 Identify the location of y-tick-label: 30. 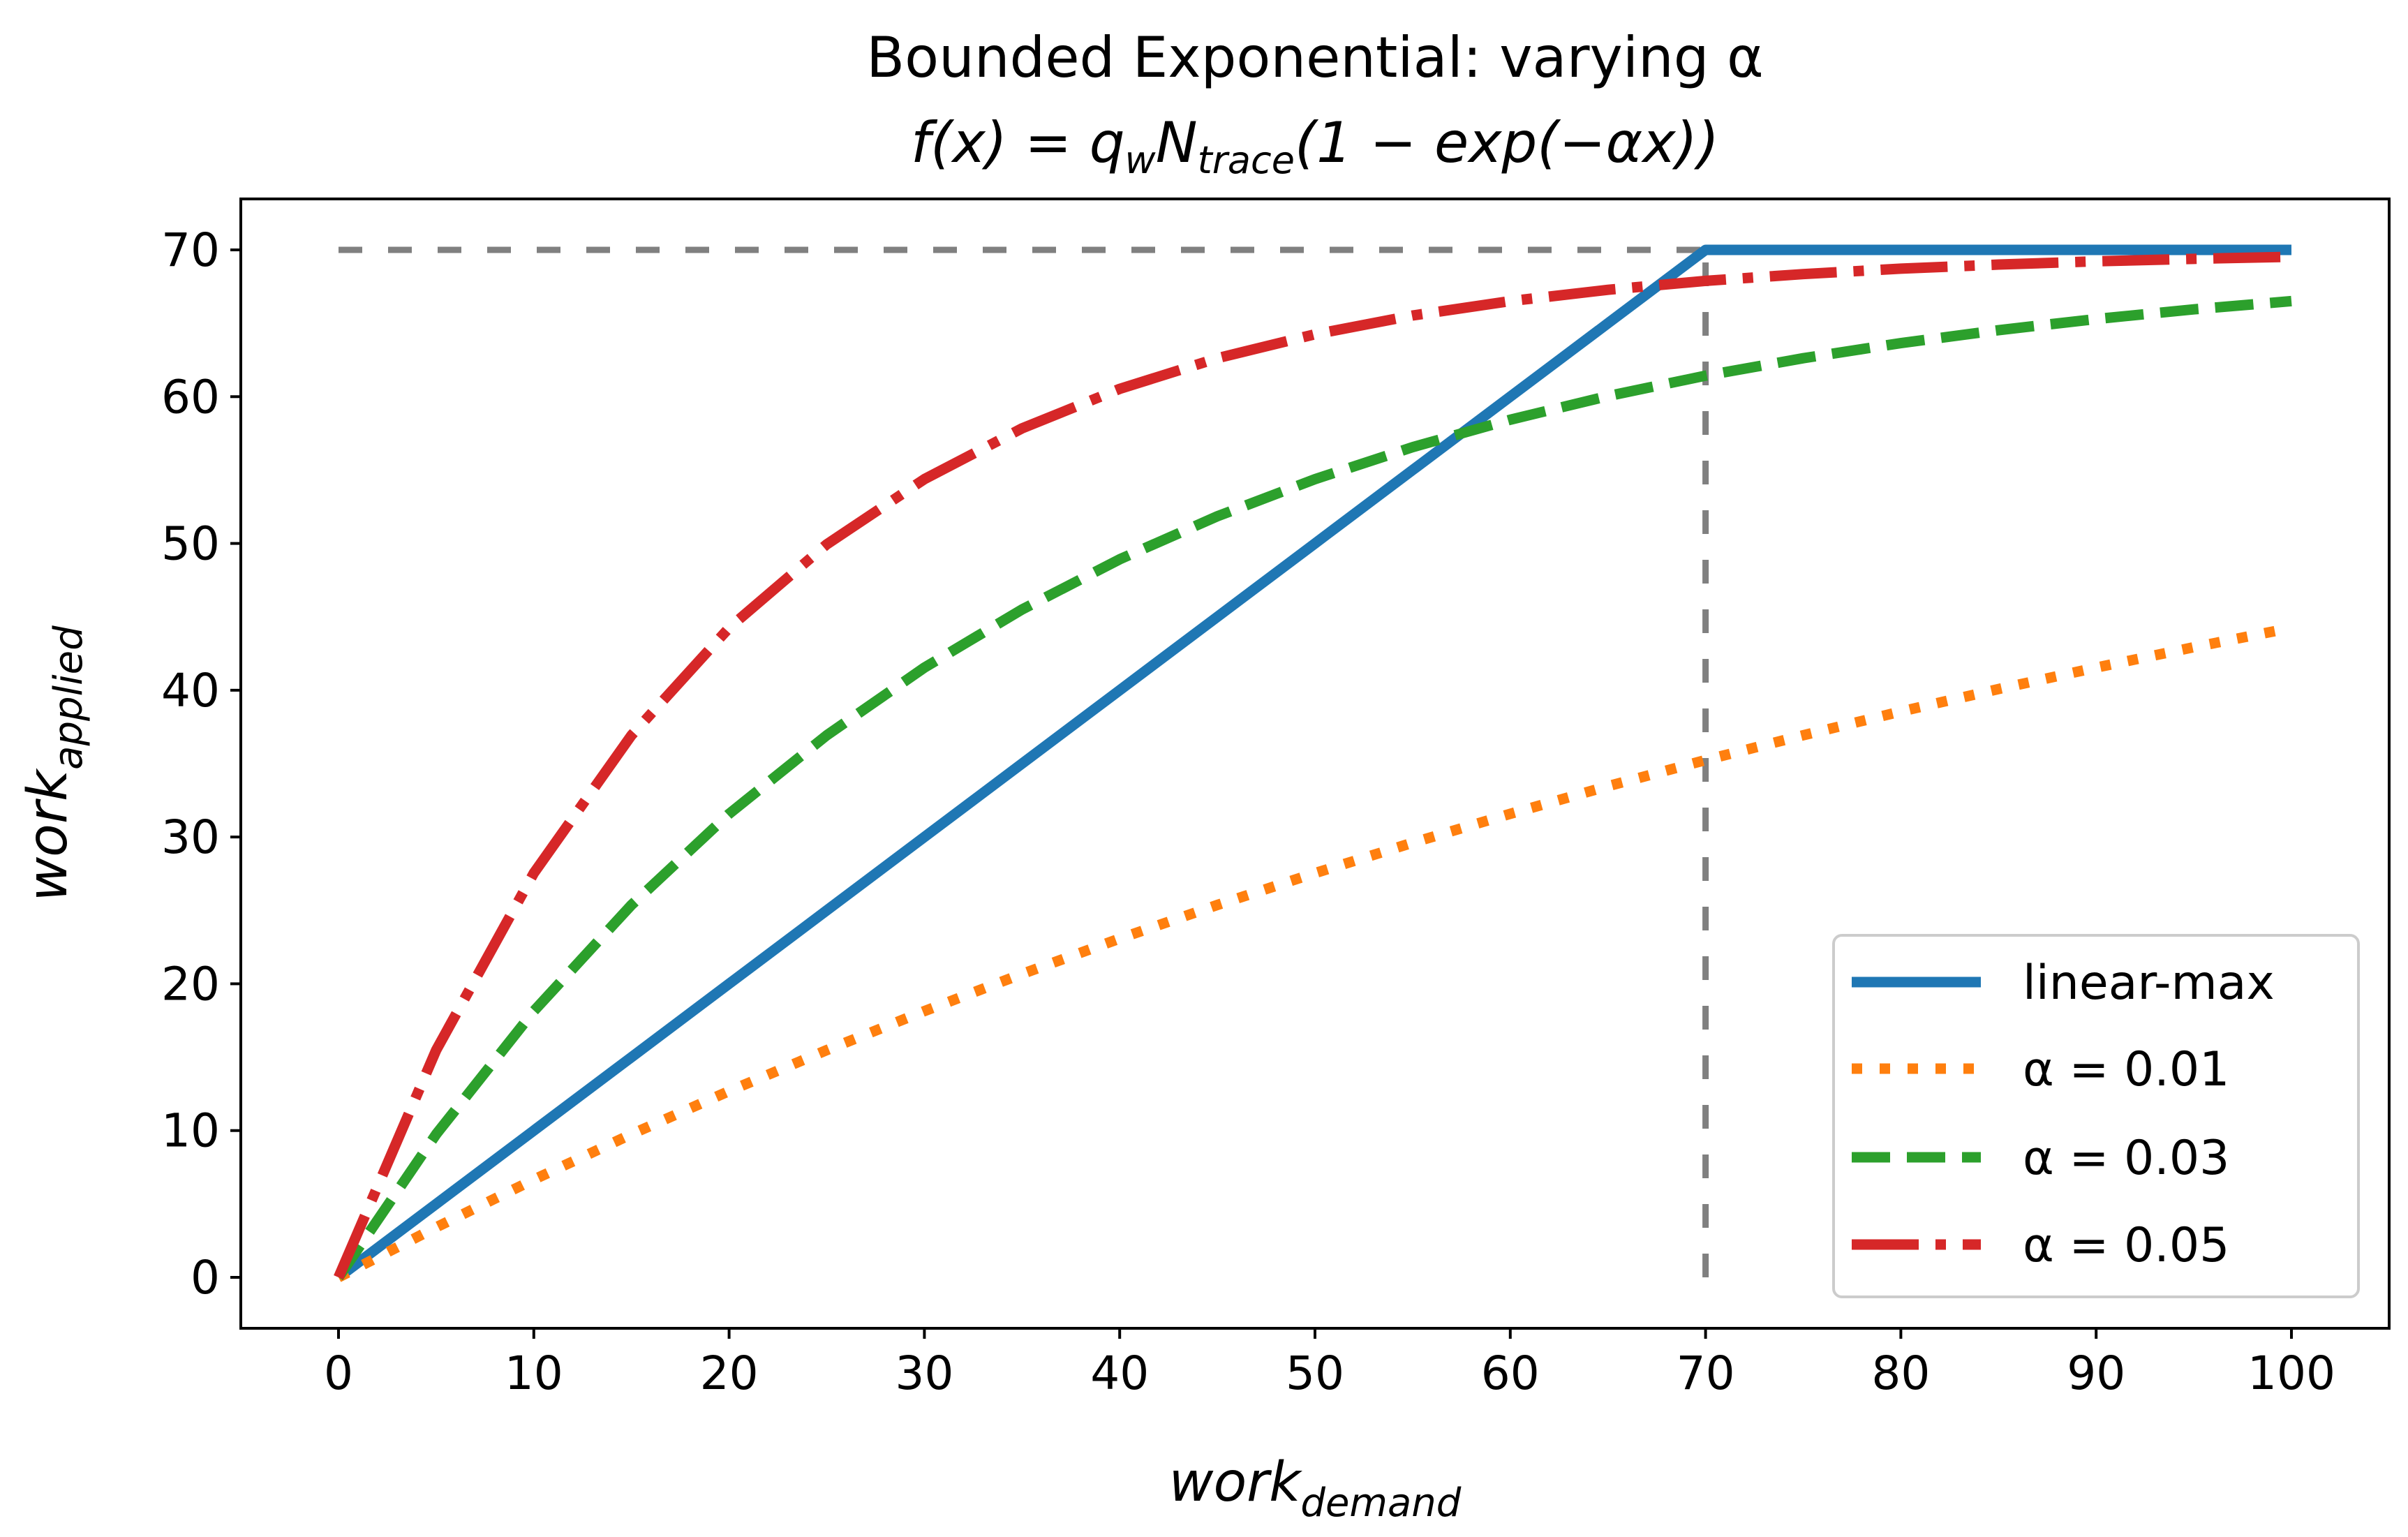
(190, 837).